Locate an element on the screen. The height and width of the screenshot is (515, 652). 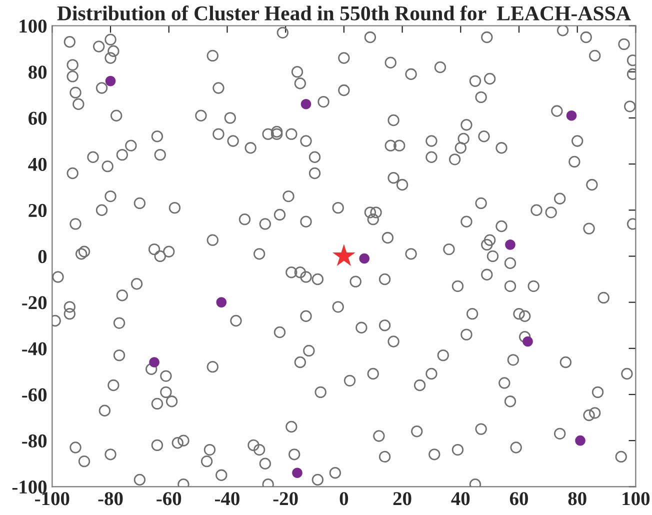
chart-title: Distribution of Cluster Head in 550th Round for LEACH-ASSA is located at coordinates (344, 13).